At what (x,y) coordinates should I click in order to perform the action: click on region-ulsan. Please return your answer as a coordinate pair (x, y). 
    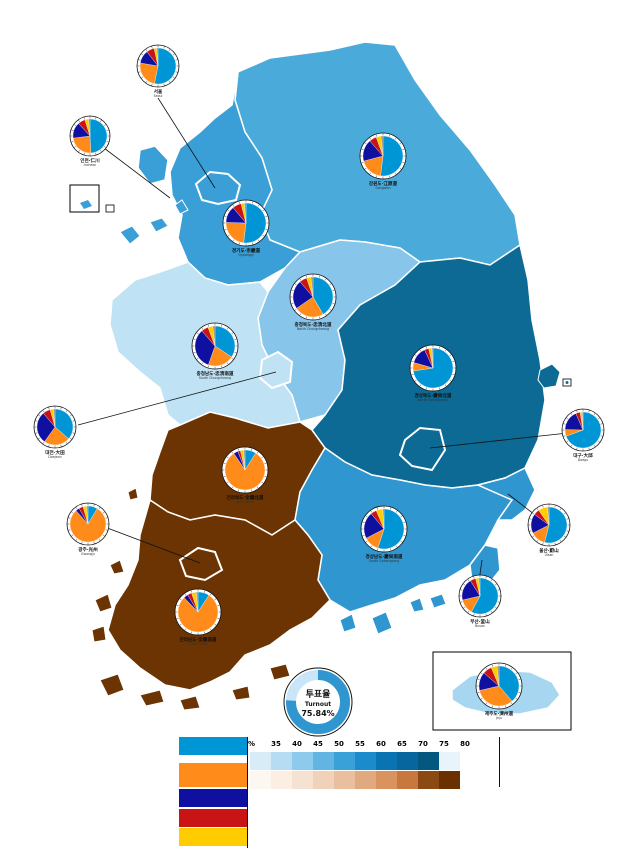
    Looking at the image, I should click on (505, 493).